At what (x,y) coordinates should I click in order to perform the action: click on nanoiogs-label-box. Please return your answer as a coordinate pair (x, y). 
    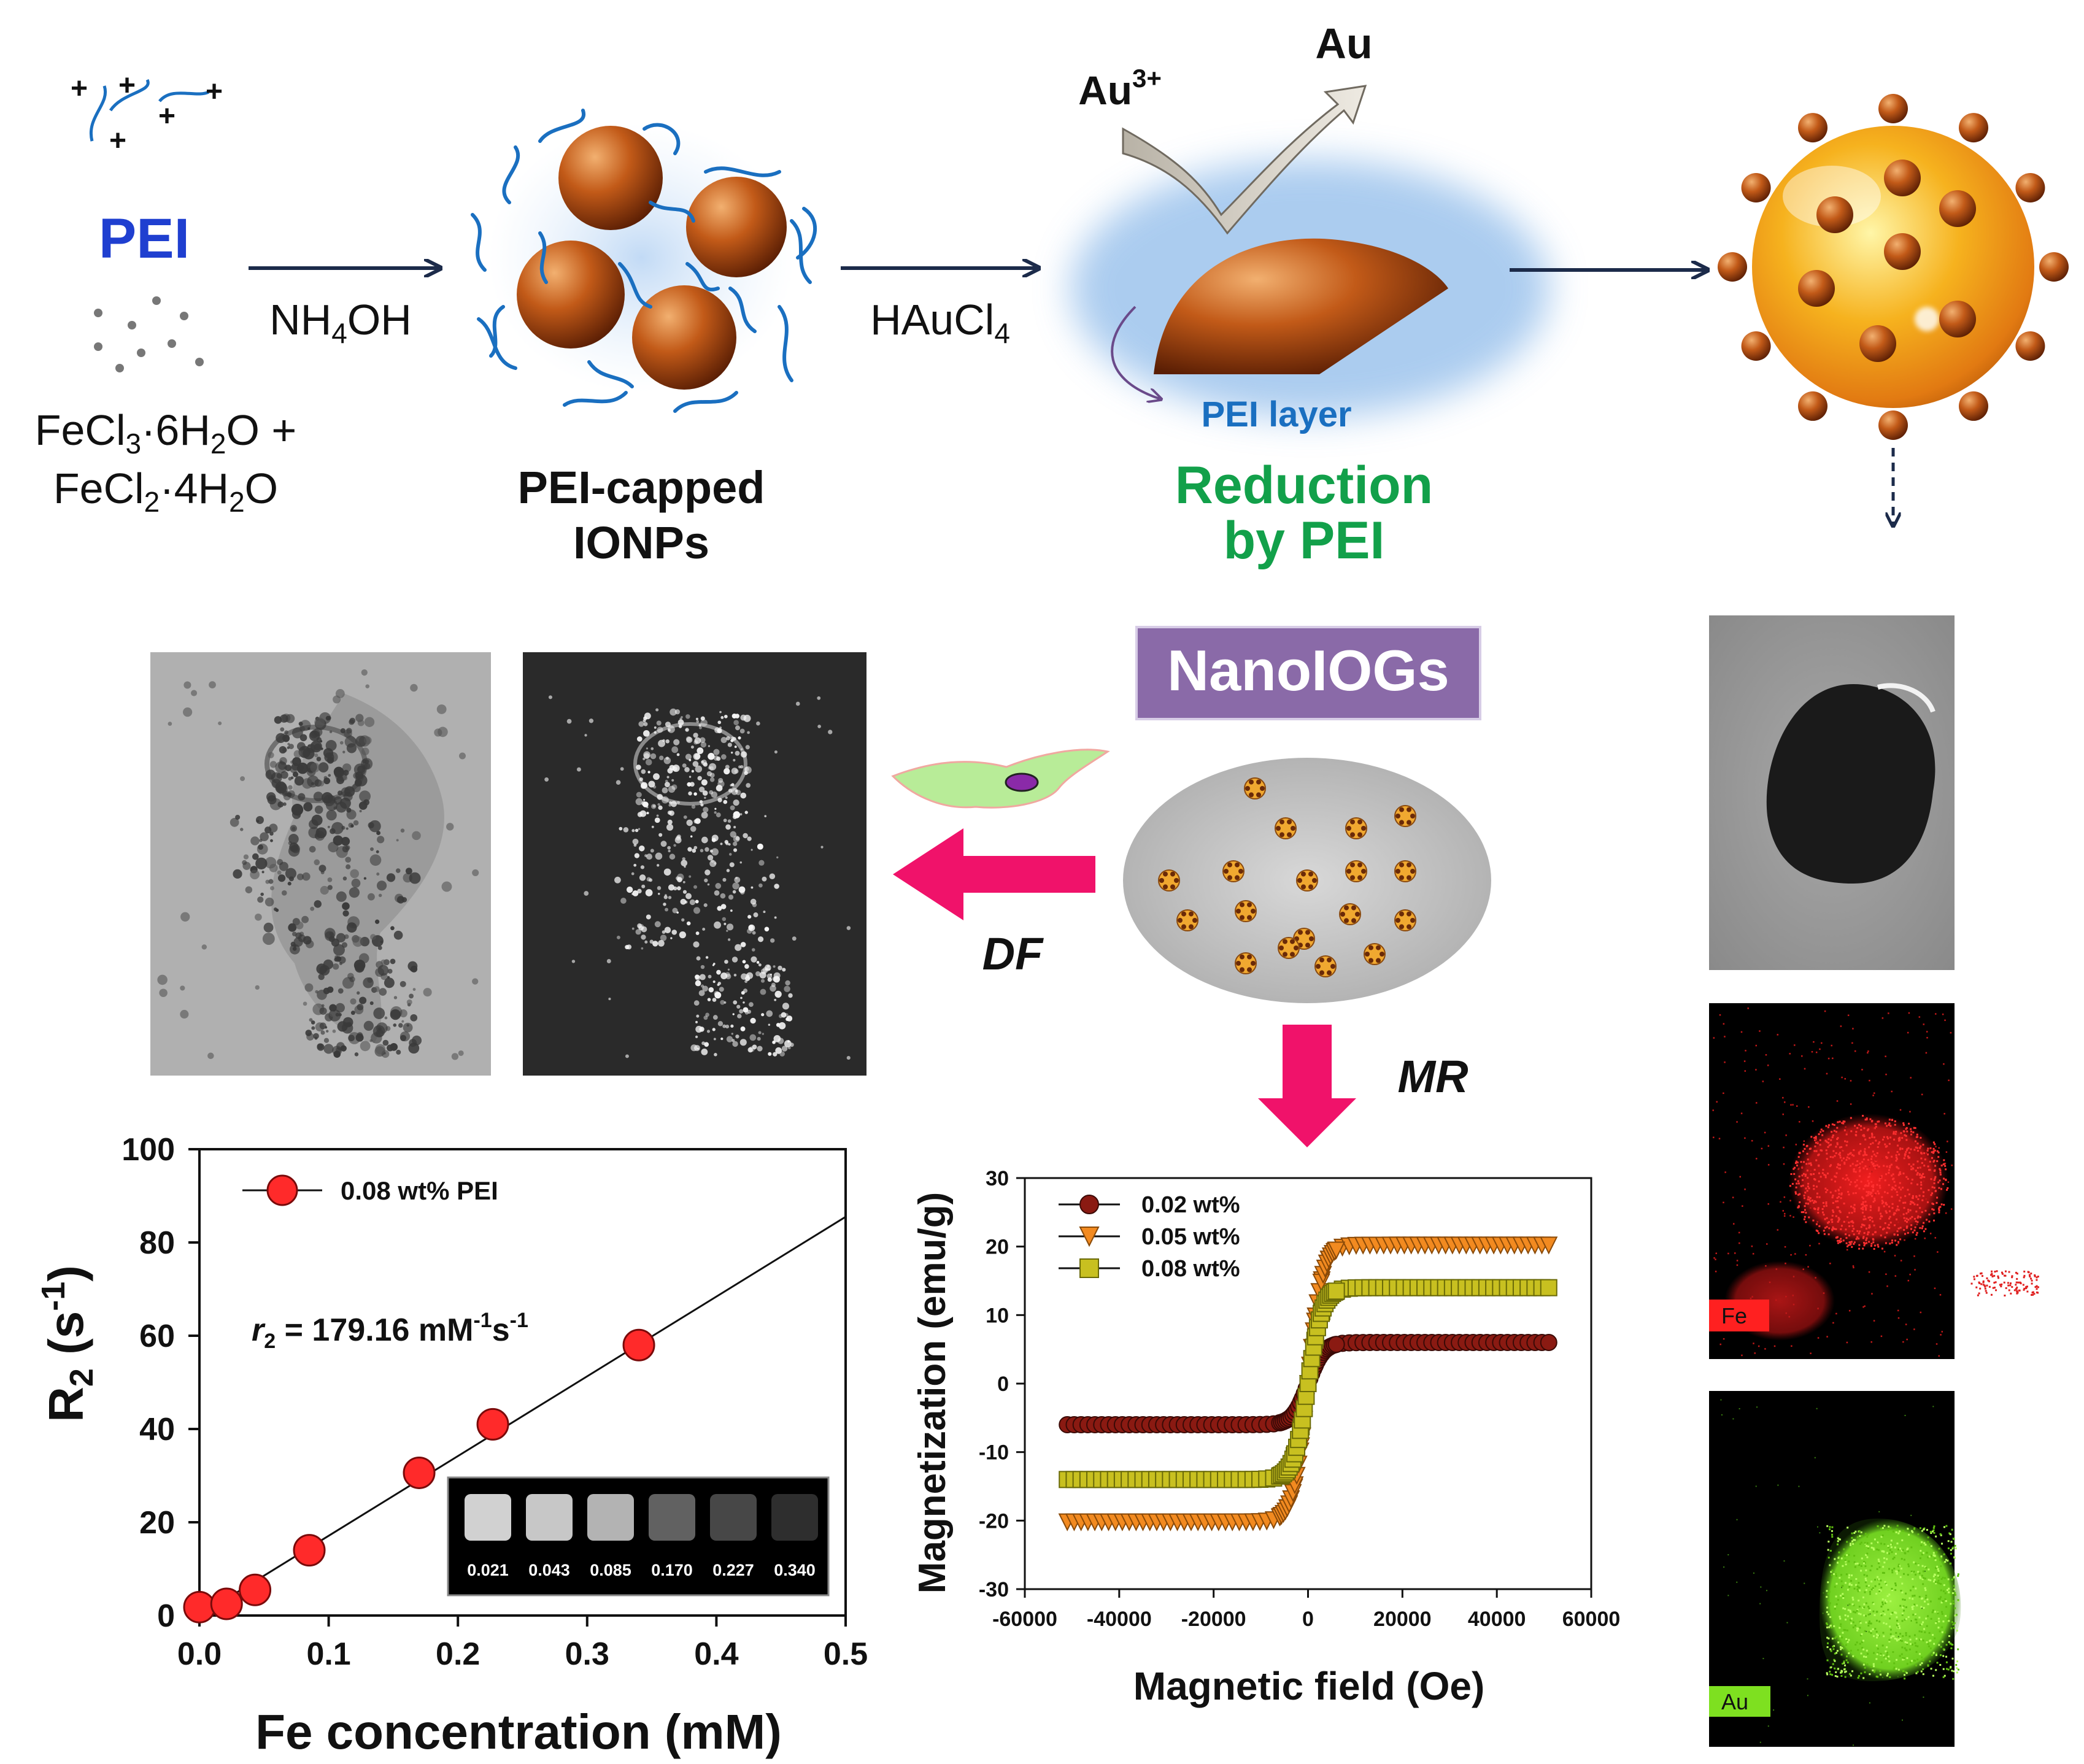
    Looking at the image, I should click on (1308, 673).